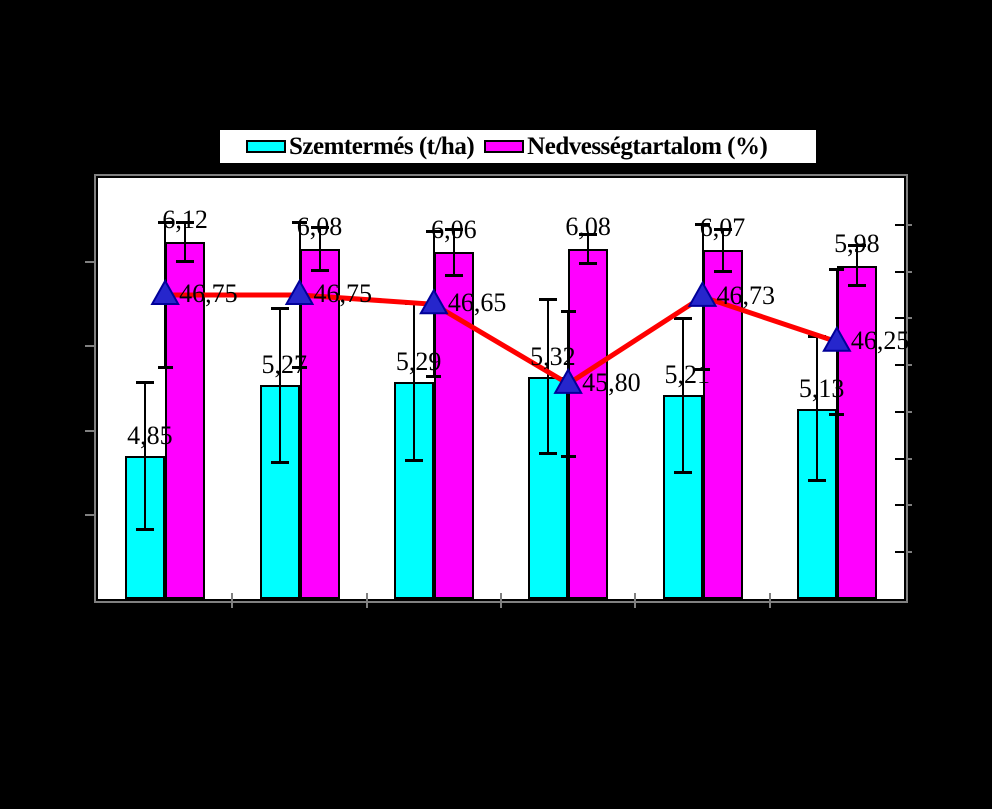 The height and width of the screenshot is (809, 992). I want to click on error-bar-line-1-cap-bottom, so click(165, 367).